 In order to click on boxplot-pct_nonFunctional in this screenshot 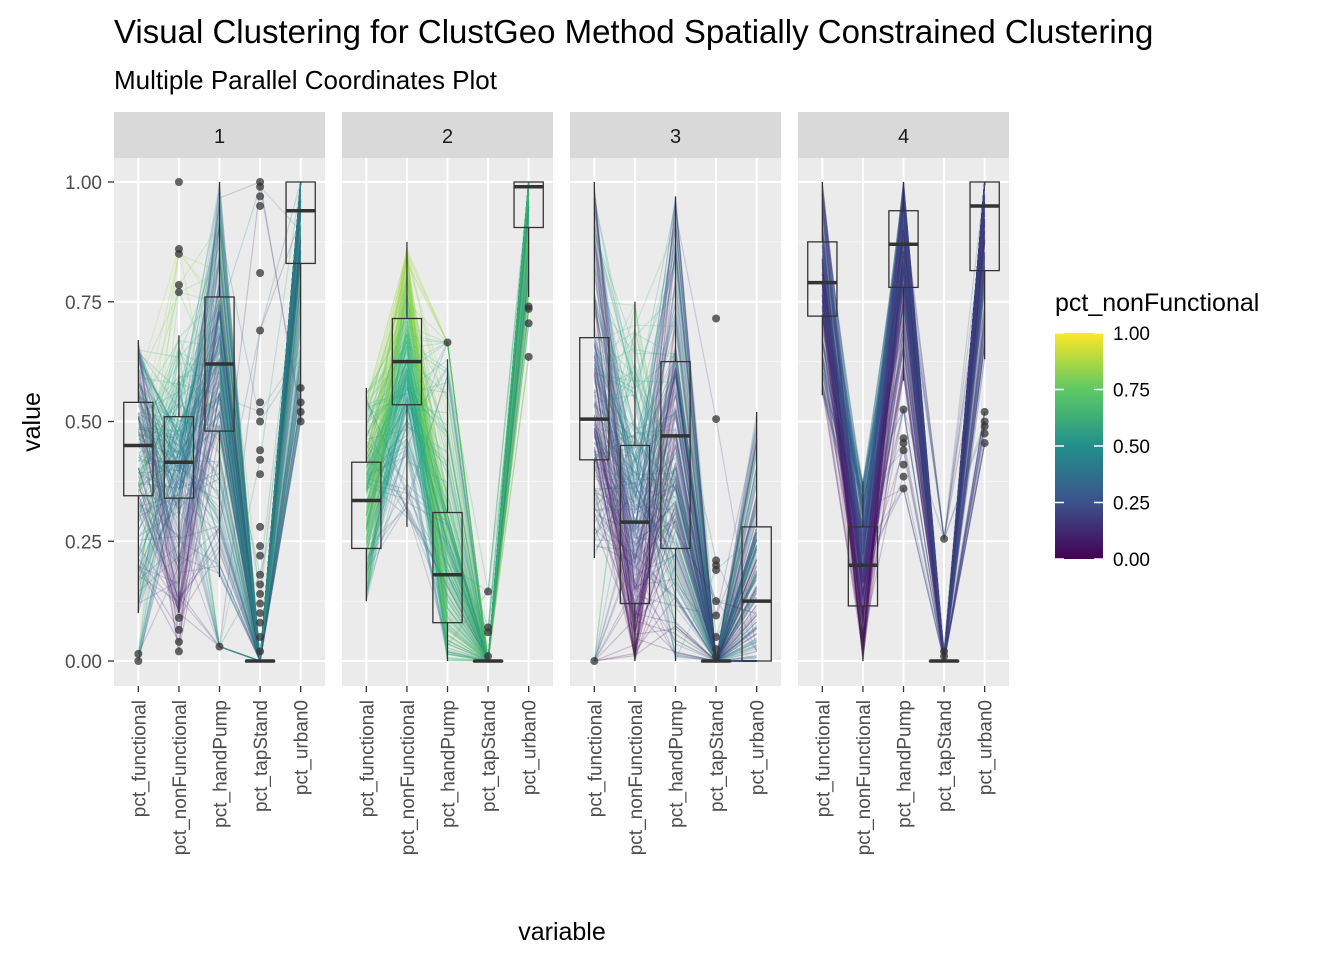, I will do `click(179, 417)`.